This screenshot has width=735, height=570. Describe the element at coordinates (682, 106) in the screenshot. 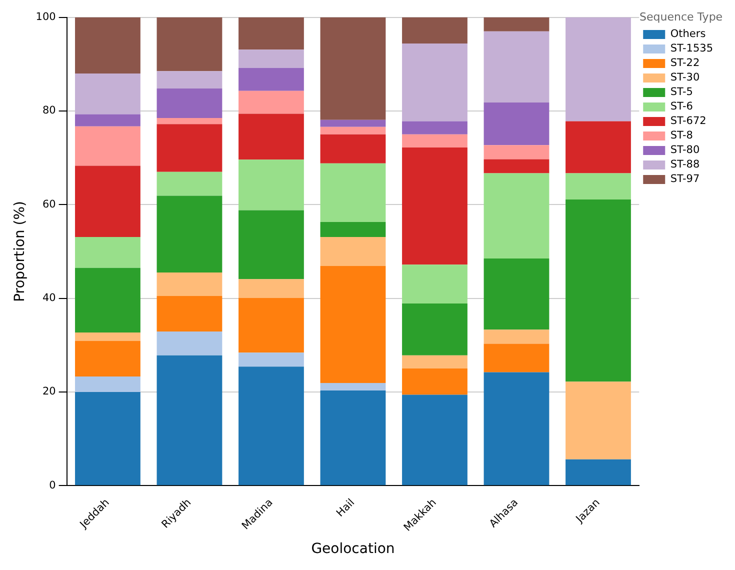

I see `legend-label: ST-6` at that location.